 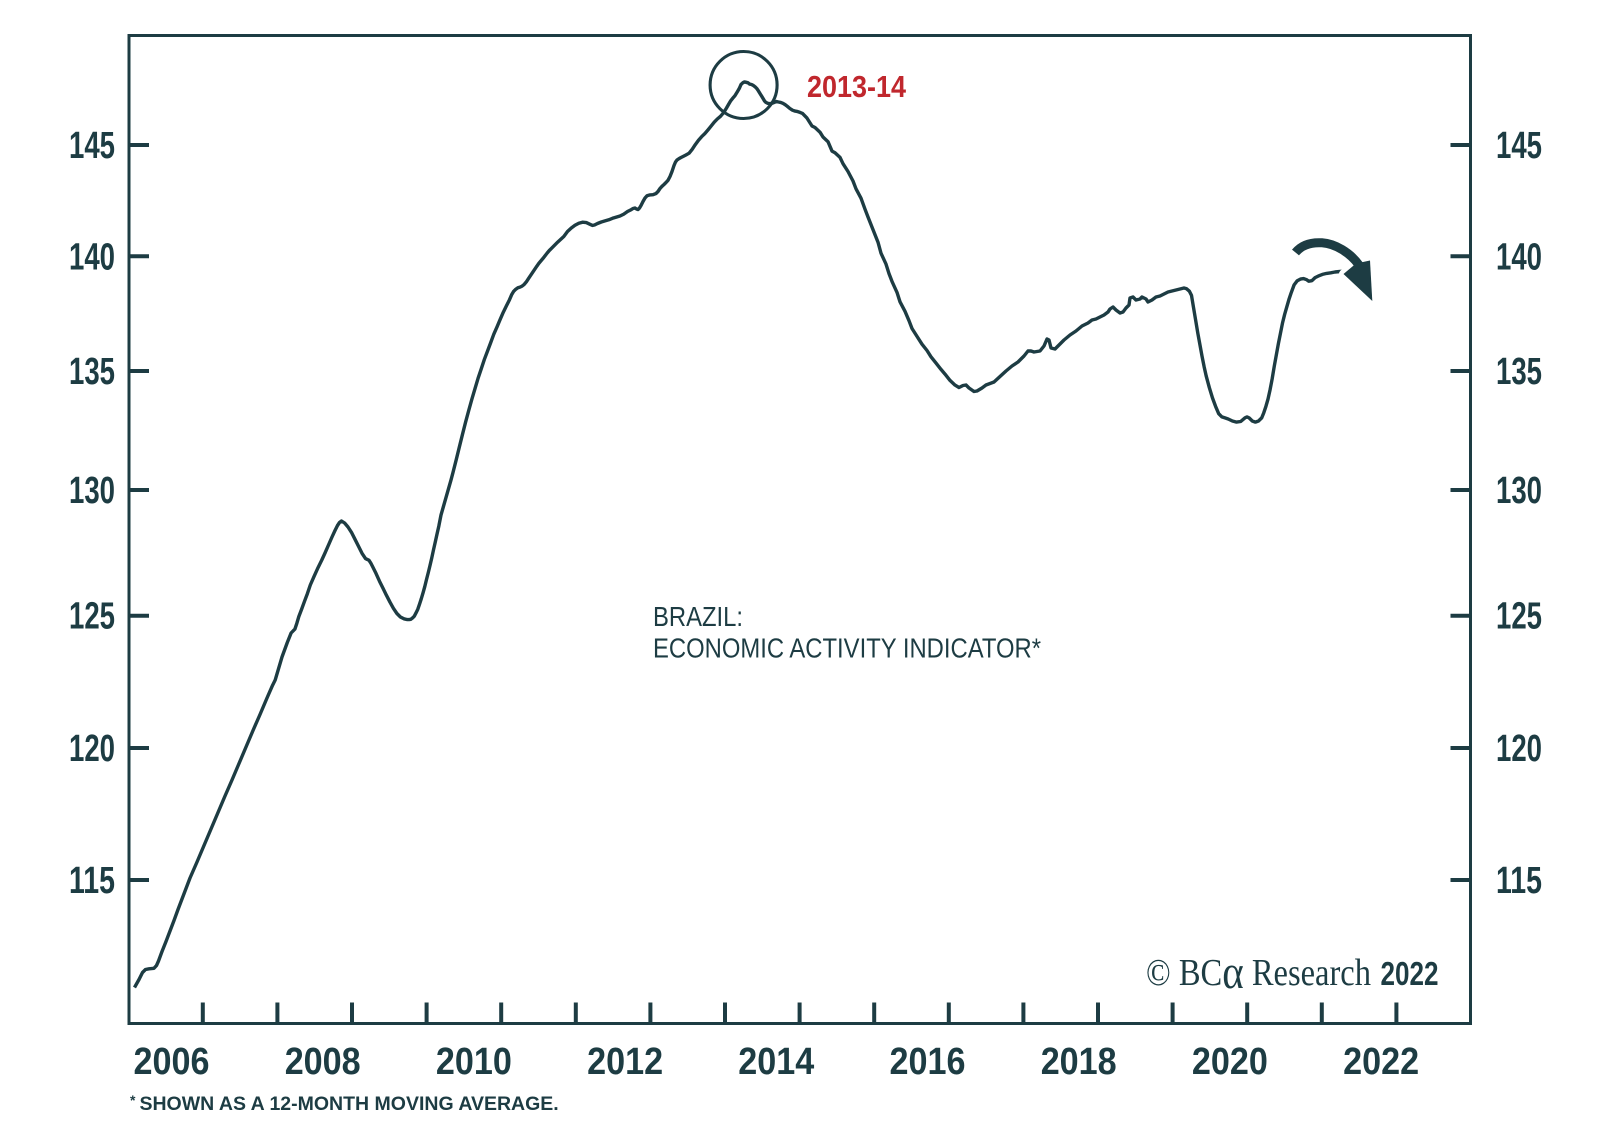 What do you see at coordinates (847, 648) in the screenshot?
I see `svg-text: ECONOMIC ACTIVITY INDICATOR*` at bounding box center [847, 648].